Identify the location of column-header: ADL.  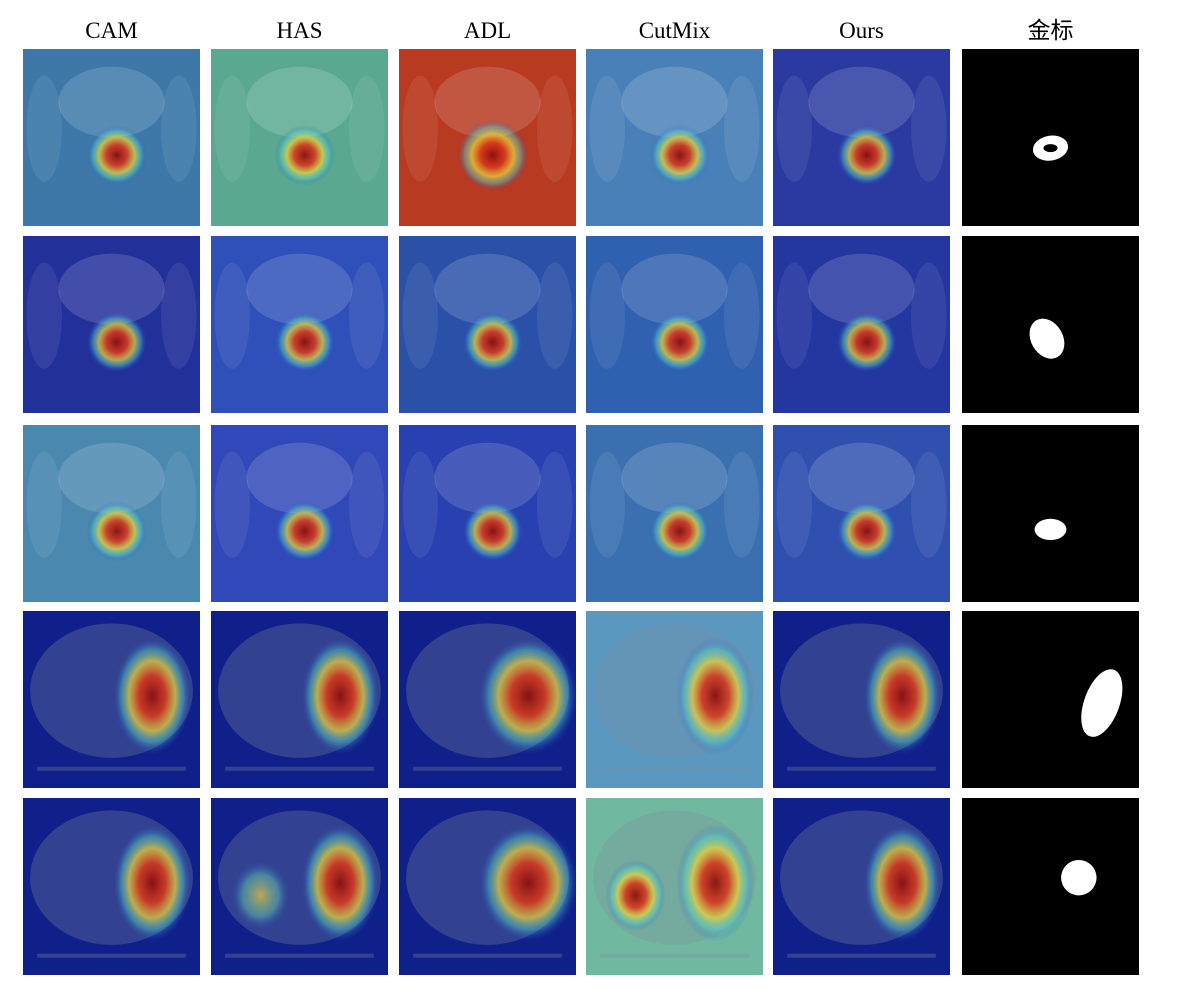
(487, 30).